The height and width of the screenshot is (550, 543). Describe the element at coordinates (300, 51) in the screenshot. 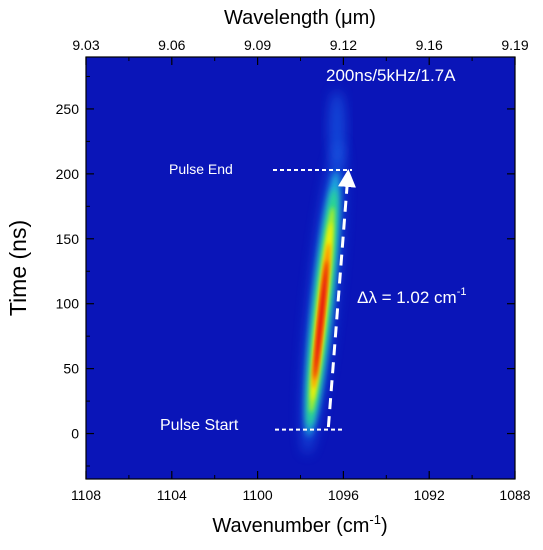

I see `x-axis-top: 9.03 9.06 9.09 9.12 9.16 9.19` at that location.